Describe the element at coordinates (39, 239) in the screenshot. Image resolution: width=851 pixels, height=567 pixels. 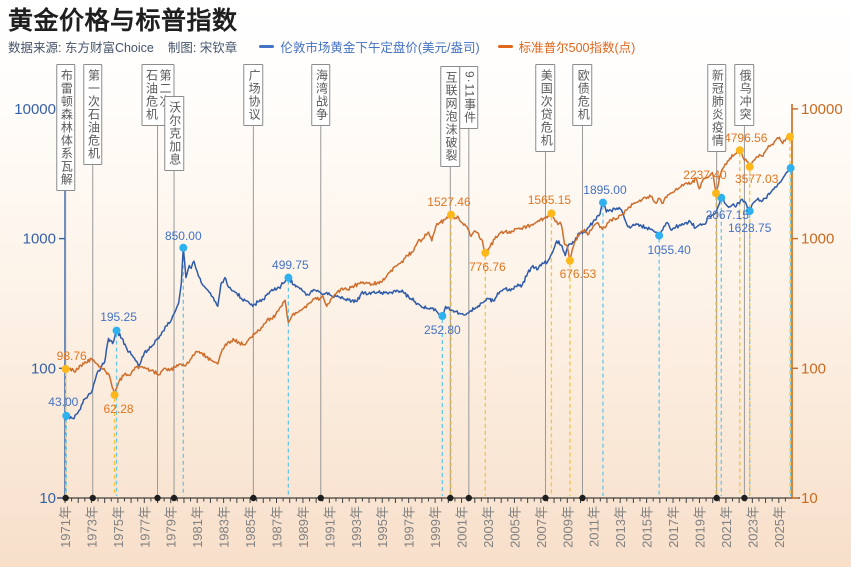
I see `left-axis-label: 1000` at that location.